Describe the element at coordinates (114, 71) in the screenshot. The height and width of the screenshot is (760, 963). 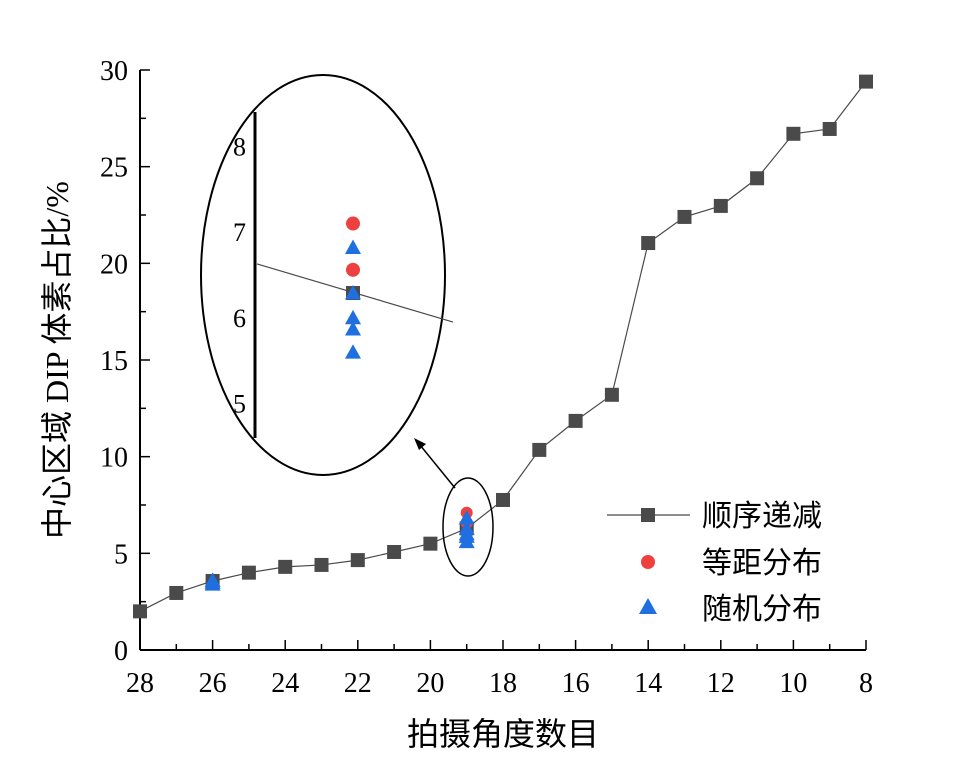
I see `y-tick-label: 30` at that location.